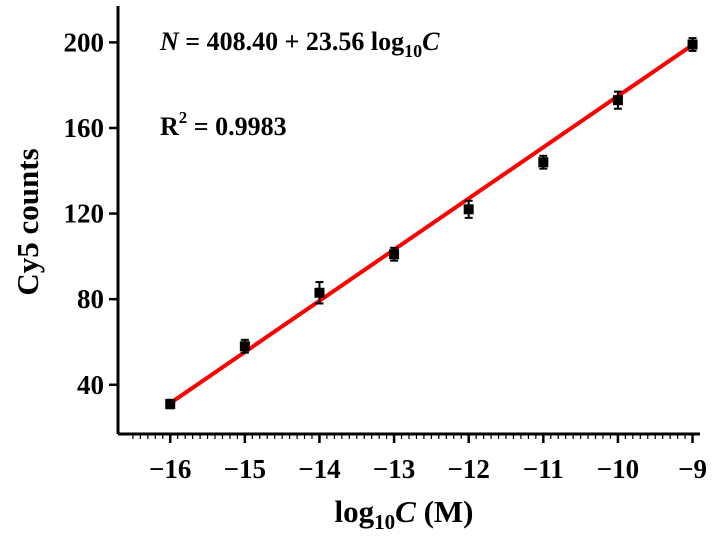  I want to click on x-axis-title-unit: (M), so click(445, 511).